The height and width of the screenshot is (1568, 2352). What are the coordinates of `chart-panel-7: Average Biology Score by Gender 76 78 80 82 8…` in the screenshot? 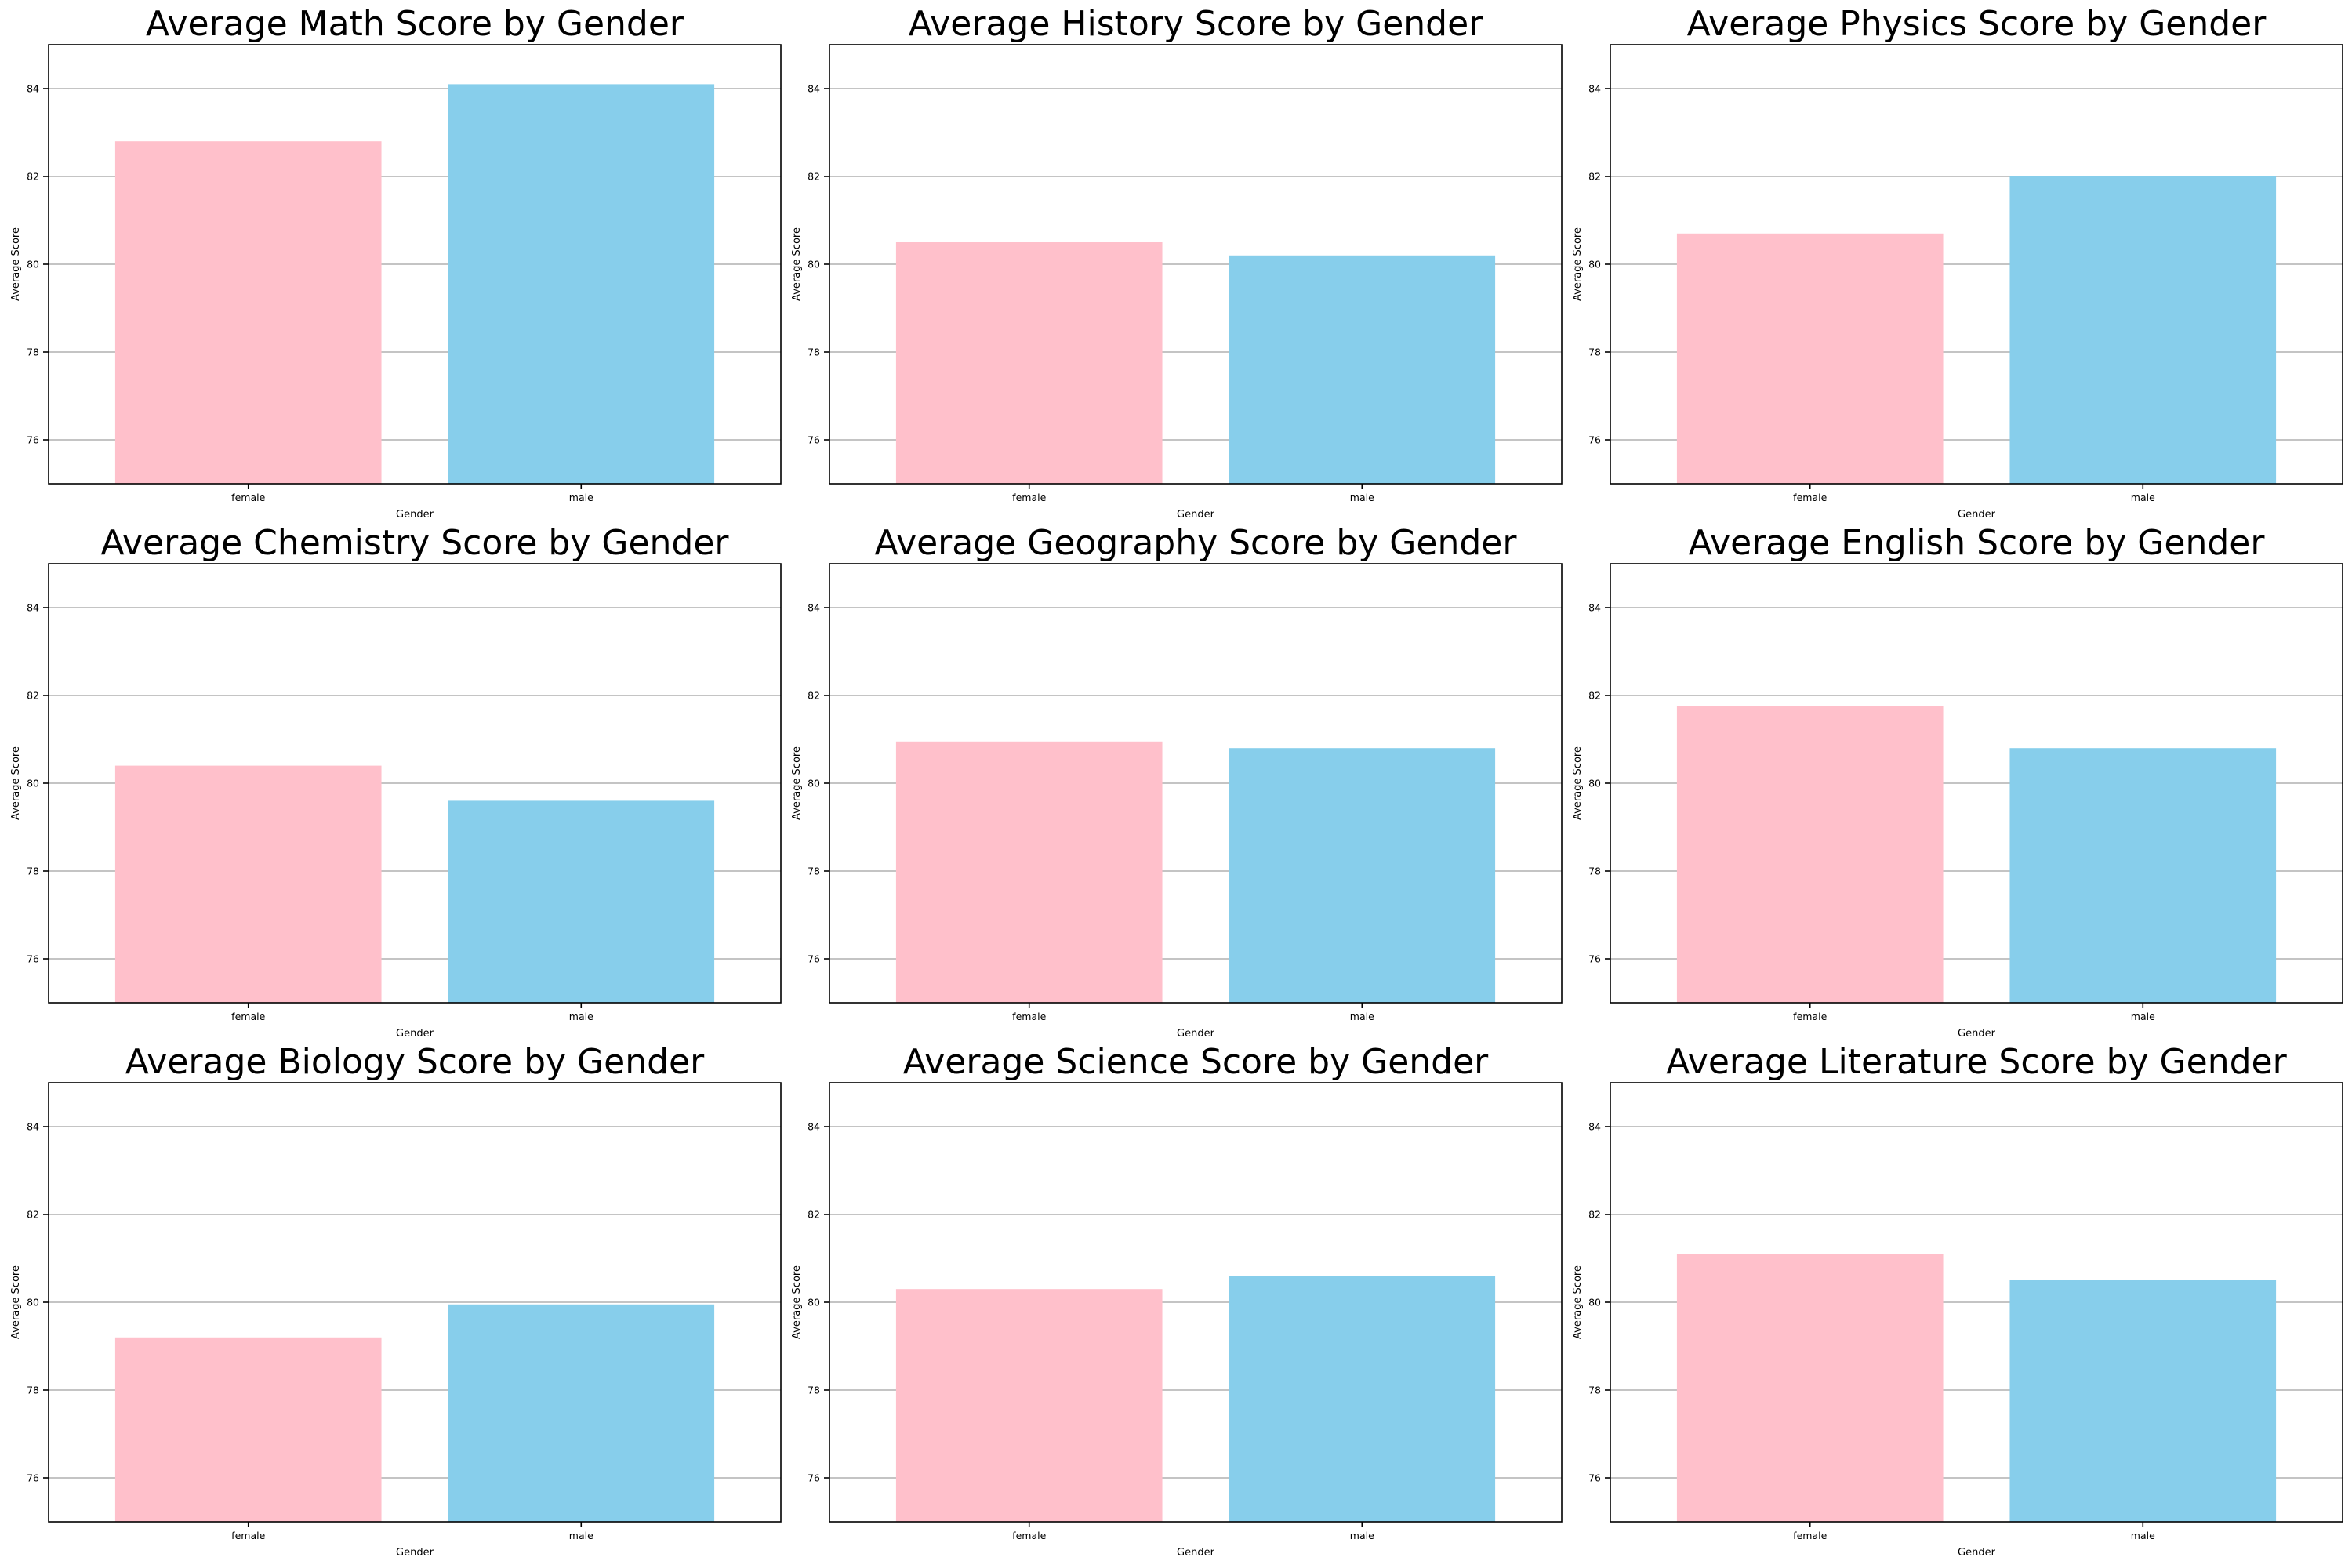 It's located at (396, 1300).